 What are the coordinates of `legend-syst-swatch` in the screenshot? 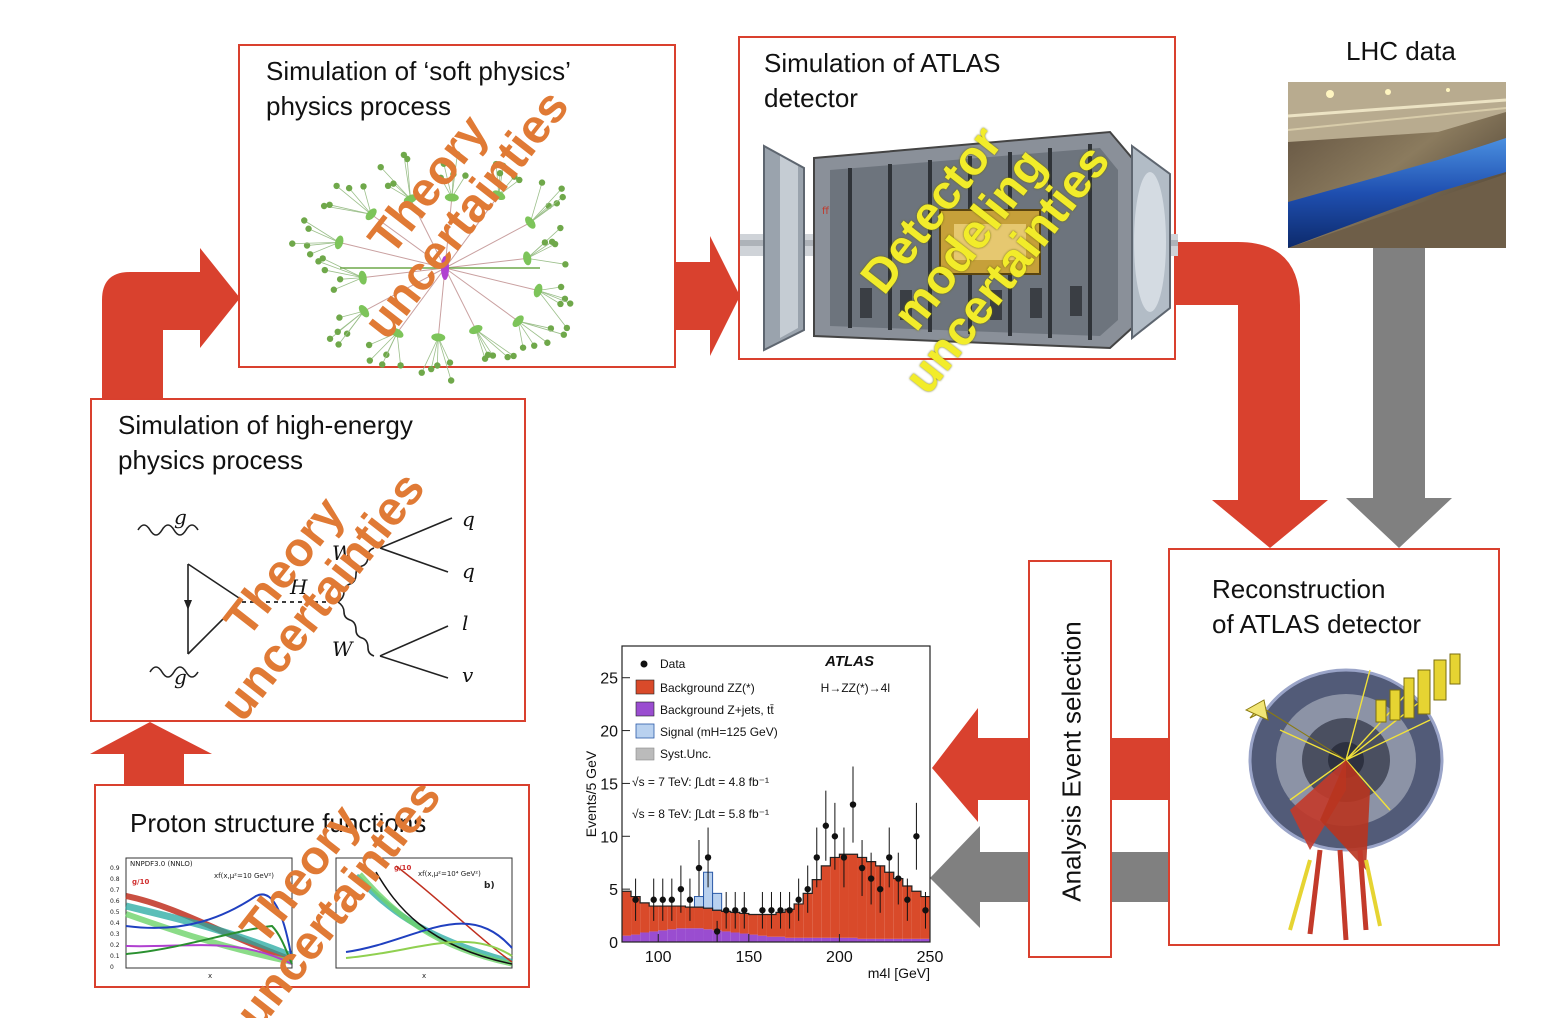 It's located at (645, 754).